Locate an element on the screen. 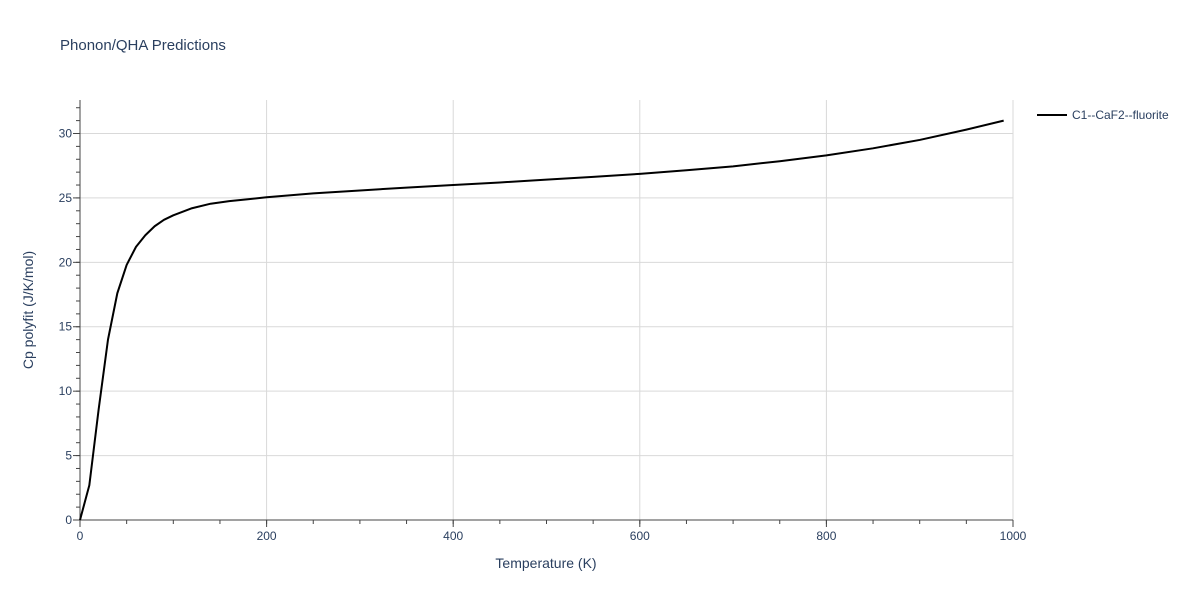 The width and height of the screenshot is (1200, 600). y-tick-label: 15 is located at coordinates (66, 327).